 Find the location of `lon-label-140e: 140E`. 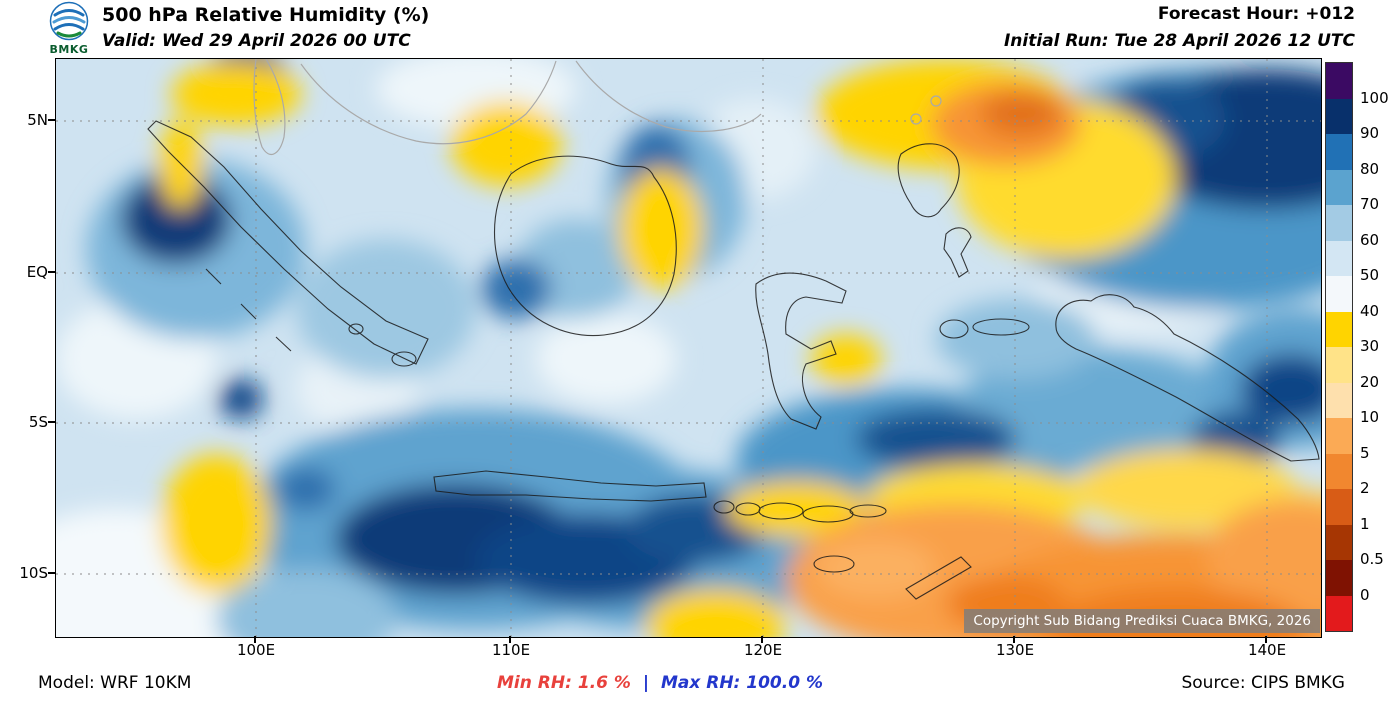

lon-label-140e: 140E is located at coordinates (1267, 650).